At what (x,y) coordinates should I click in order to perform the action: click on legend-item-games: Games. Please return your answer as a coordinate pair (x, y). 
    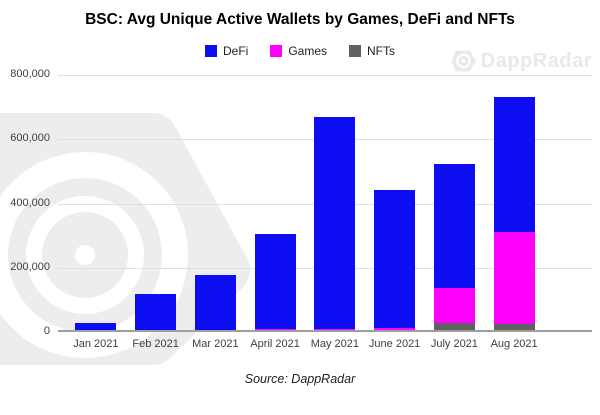
    Looking at the image, I should click on (298, 51).